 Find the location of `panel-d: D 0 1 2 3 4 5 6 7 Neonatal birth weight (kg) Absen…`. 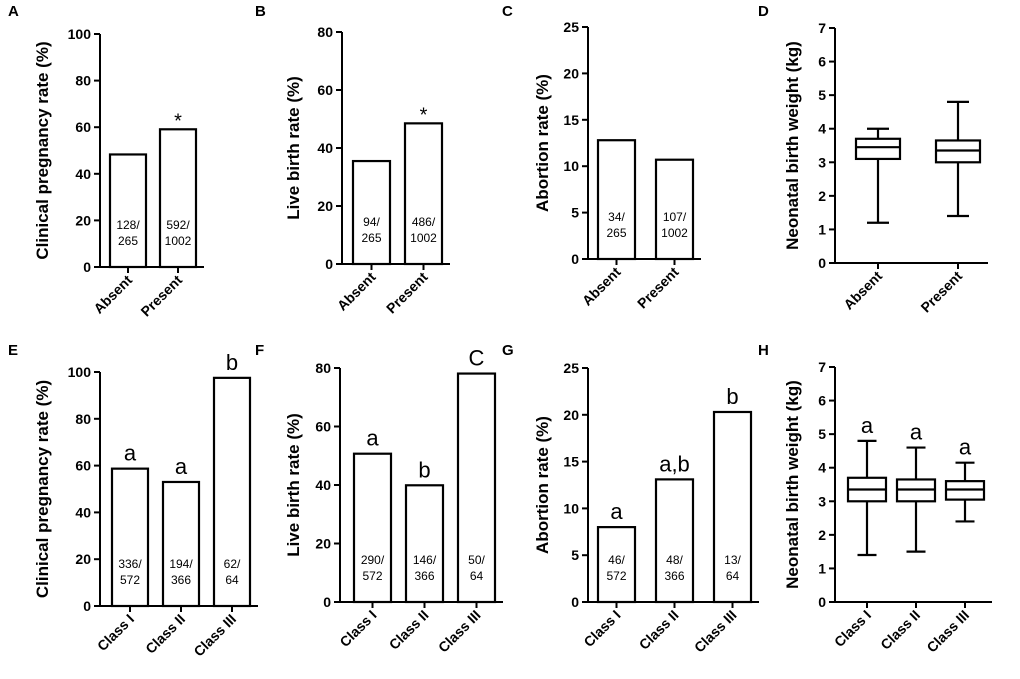

panel-d: D 0 1 2 3 4 5 6 7 Neonatal birth weight (kg) Absen… is located at coordinates (873, 159).